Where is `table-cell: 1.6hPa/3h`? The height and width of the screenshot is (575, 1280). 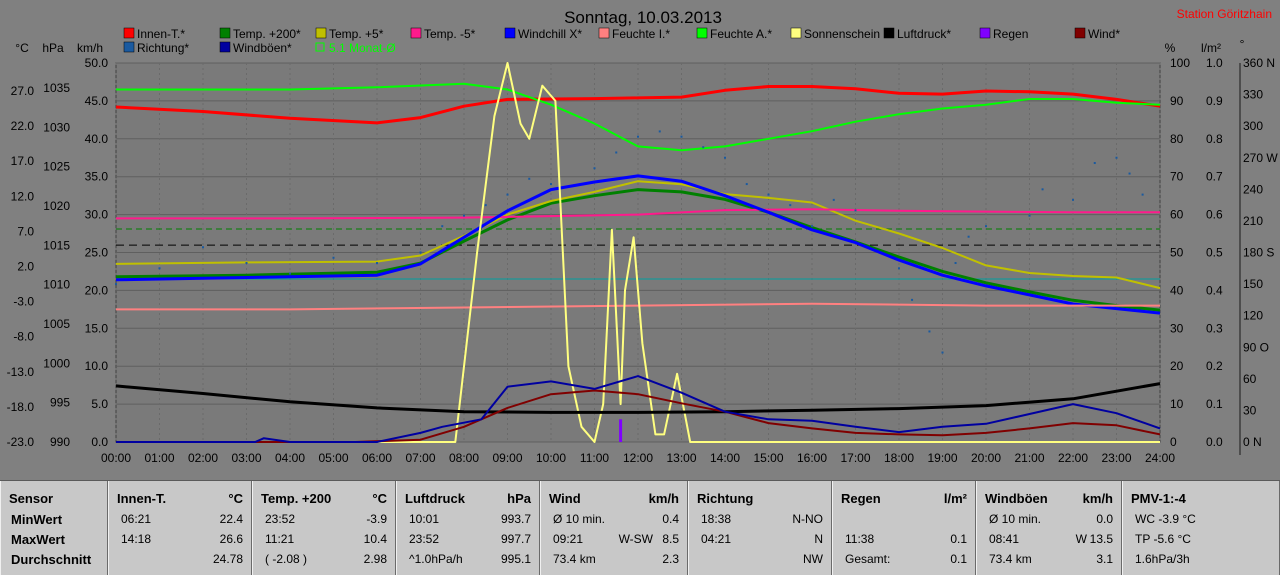
table-cell: 1.6hPa/3h is located at coordinates (1162, 559).